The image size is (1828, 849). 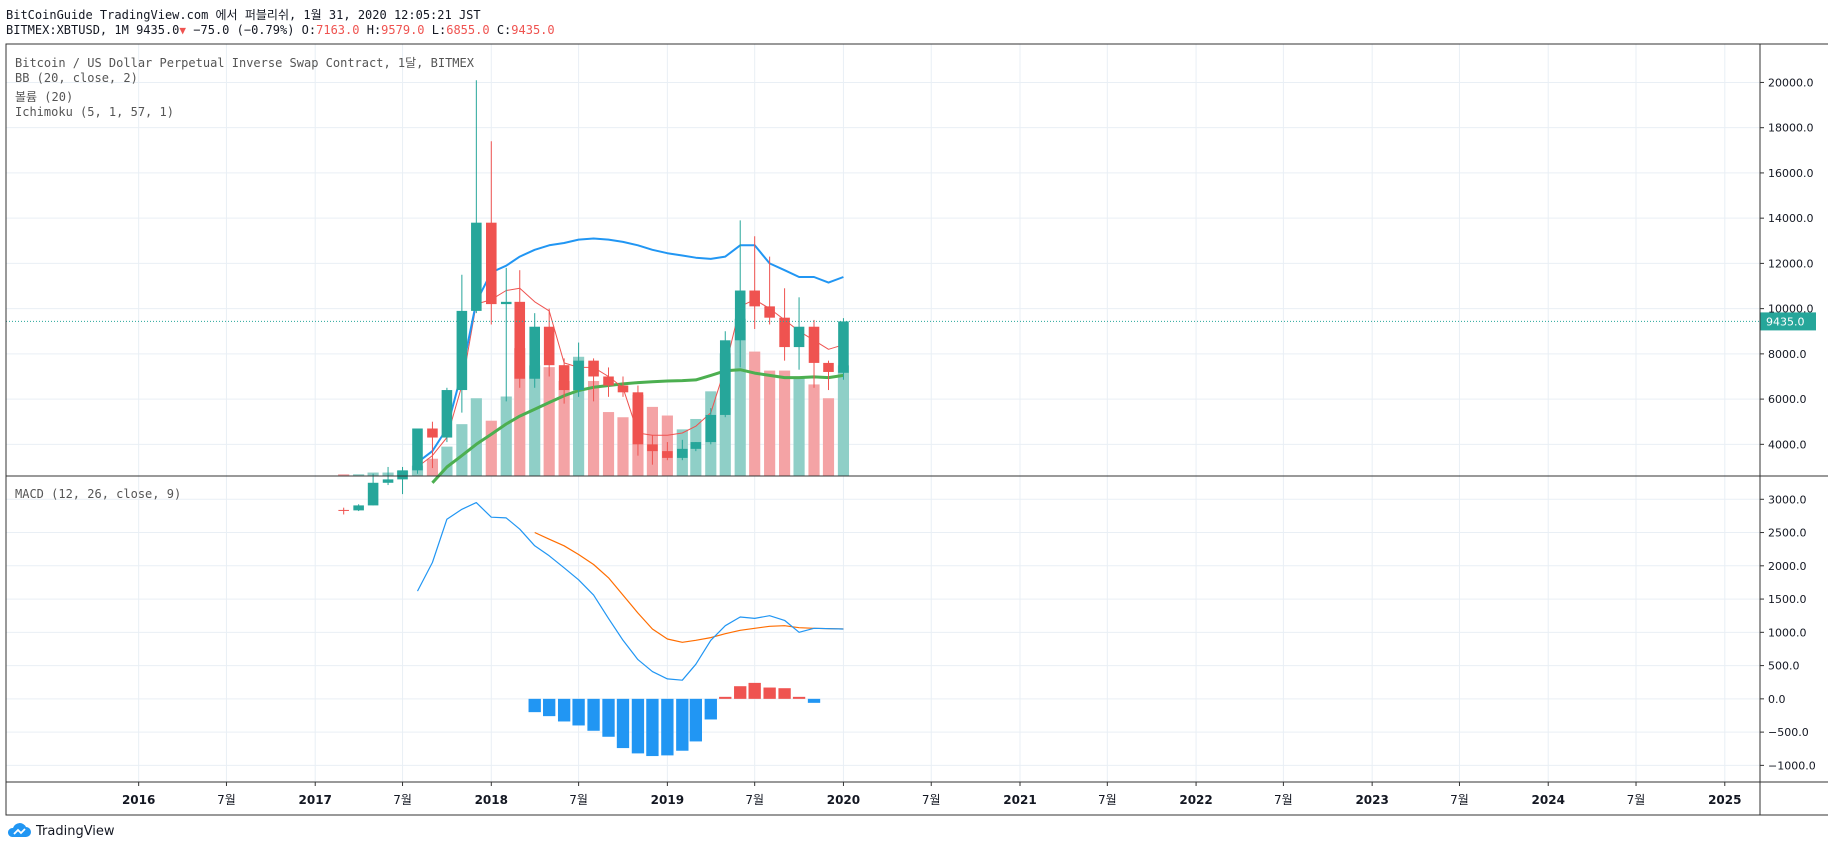 I want to click on time-axis-label: 2018, so click(x=491, y=800).